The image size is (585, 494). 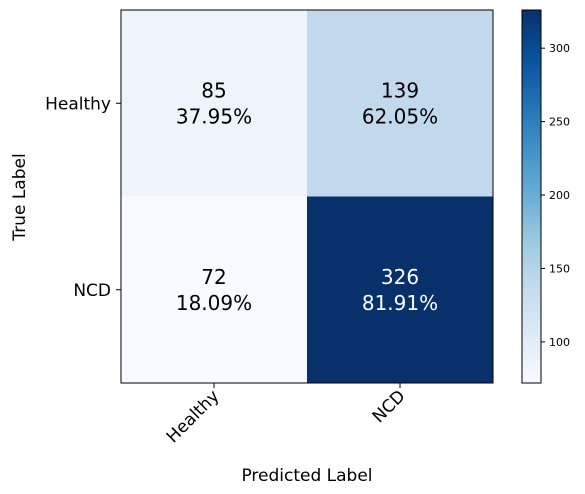 I want to click on x-tick-label: Healthy, so click(x=193, y=416).